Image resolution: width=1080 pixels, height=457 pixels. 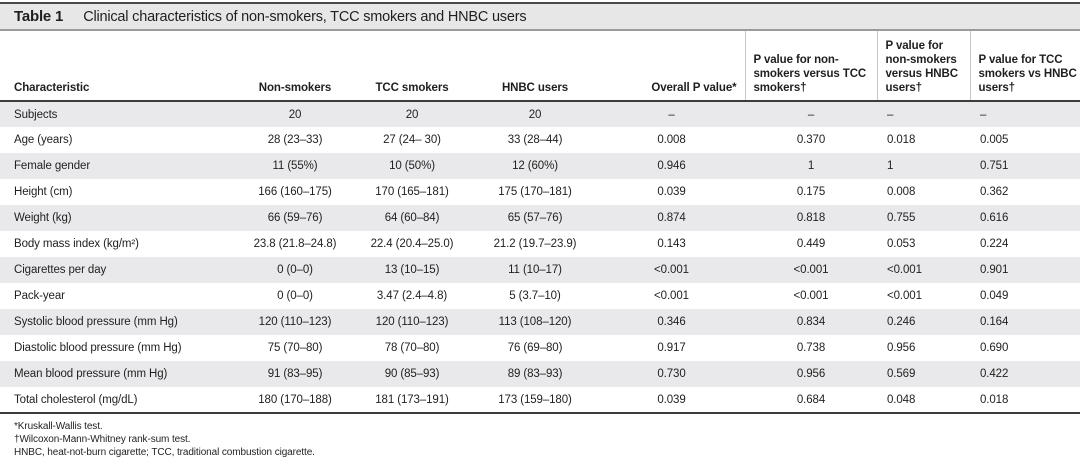 I want to click on characteristic-cell: Total cholesterol (mg/dL), so click(x=119, y=401).